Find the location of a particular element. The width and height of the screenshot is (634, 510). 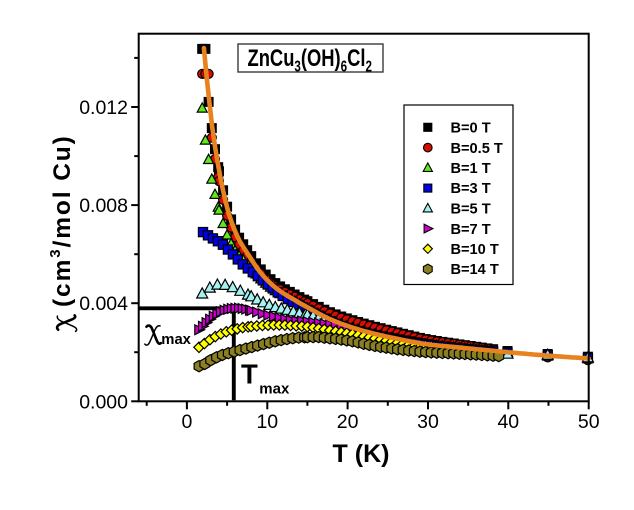

svg-text: B=3 T is located at coordinates (471, 189).